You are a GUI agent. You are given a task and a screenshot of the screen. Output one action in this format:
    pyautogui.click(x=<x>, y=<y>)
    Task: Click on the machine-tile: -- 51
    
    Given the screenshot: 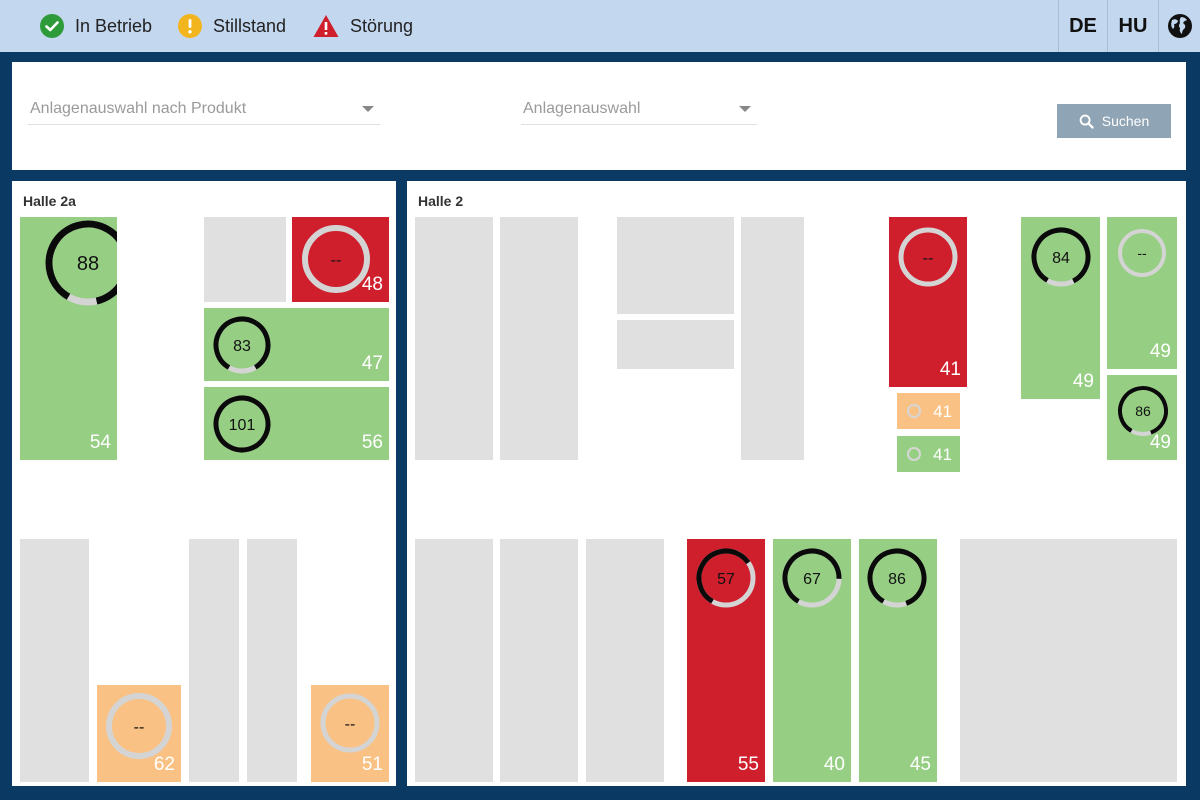 What is the action you would take?
    pyautogui.click(x=350, y=733)
    